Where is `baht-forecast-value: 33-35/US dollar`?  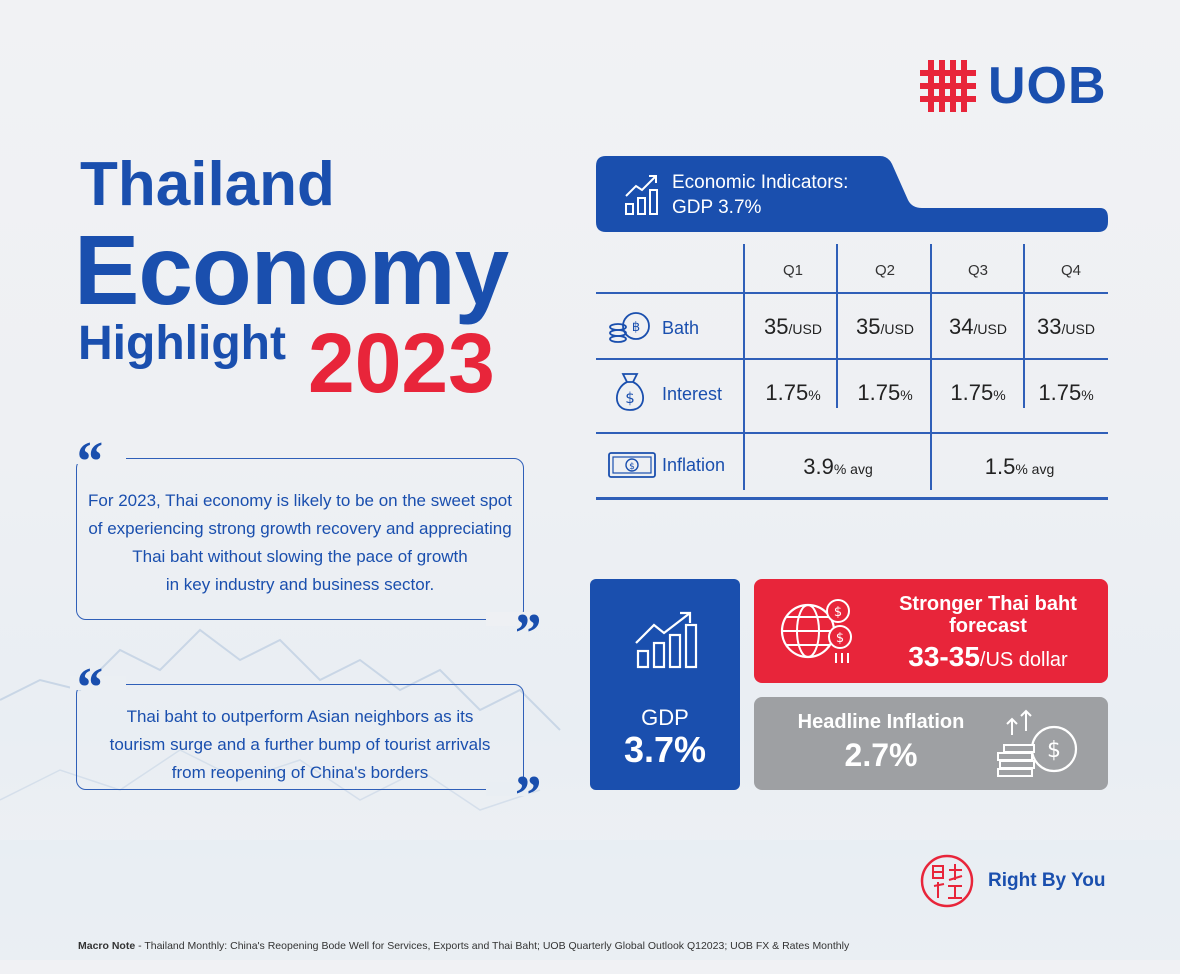 baht-forecast-value: 33-35/US dollar is located at coordinates (988, 656).